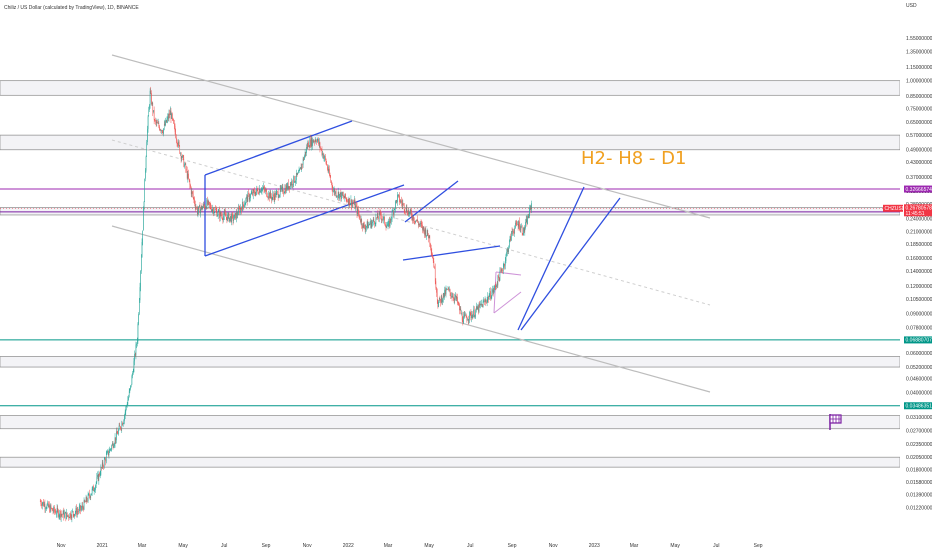 Image resolution: width=932 pixels, height=550 pixels. I want to click on symbol-tag: CHZUSD, so click(894, 208).